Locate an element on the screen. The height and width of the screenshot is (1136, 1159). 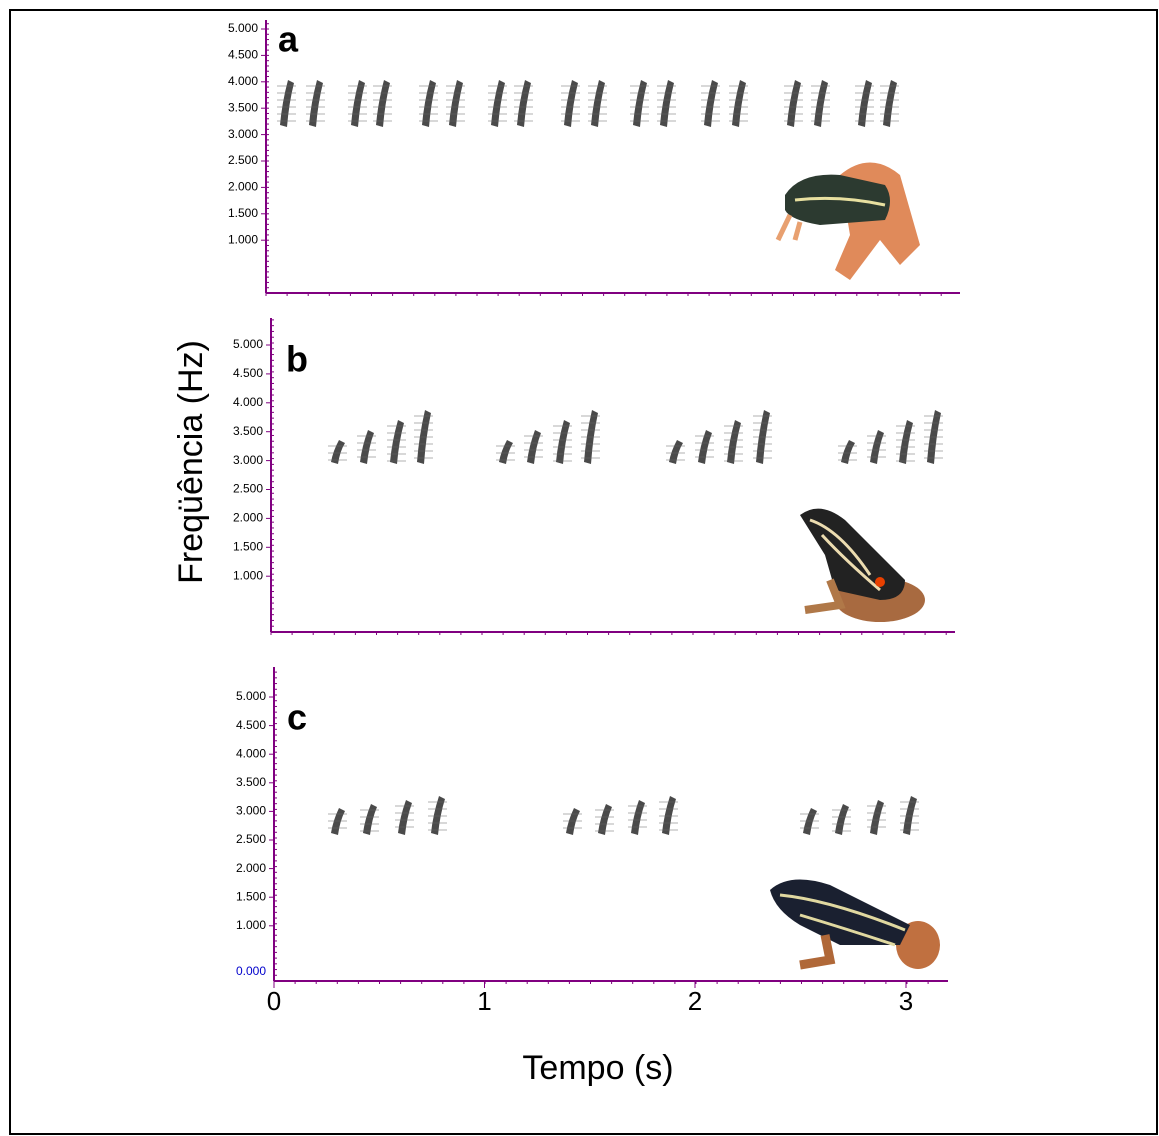
panel-label: b is located at coordinates (297, 359).